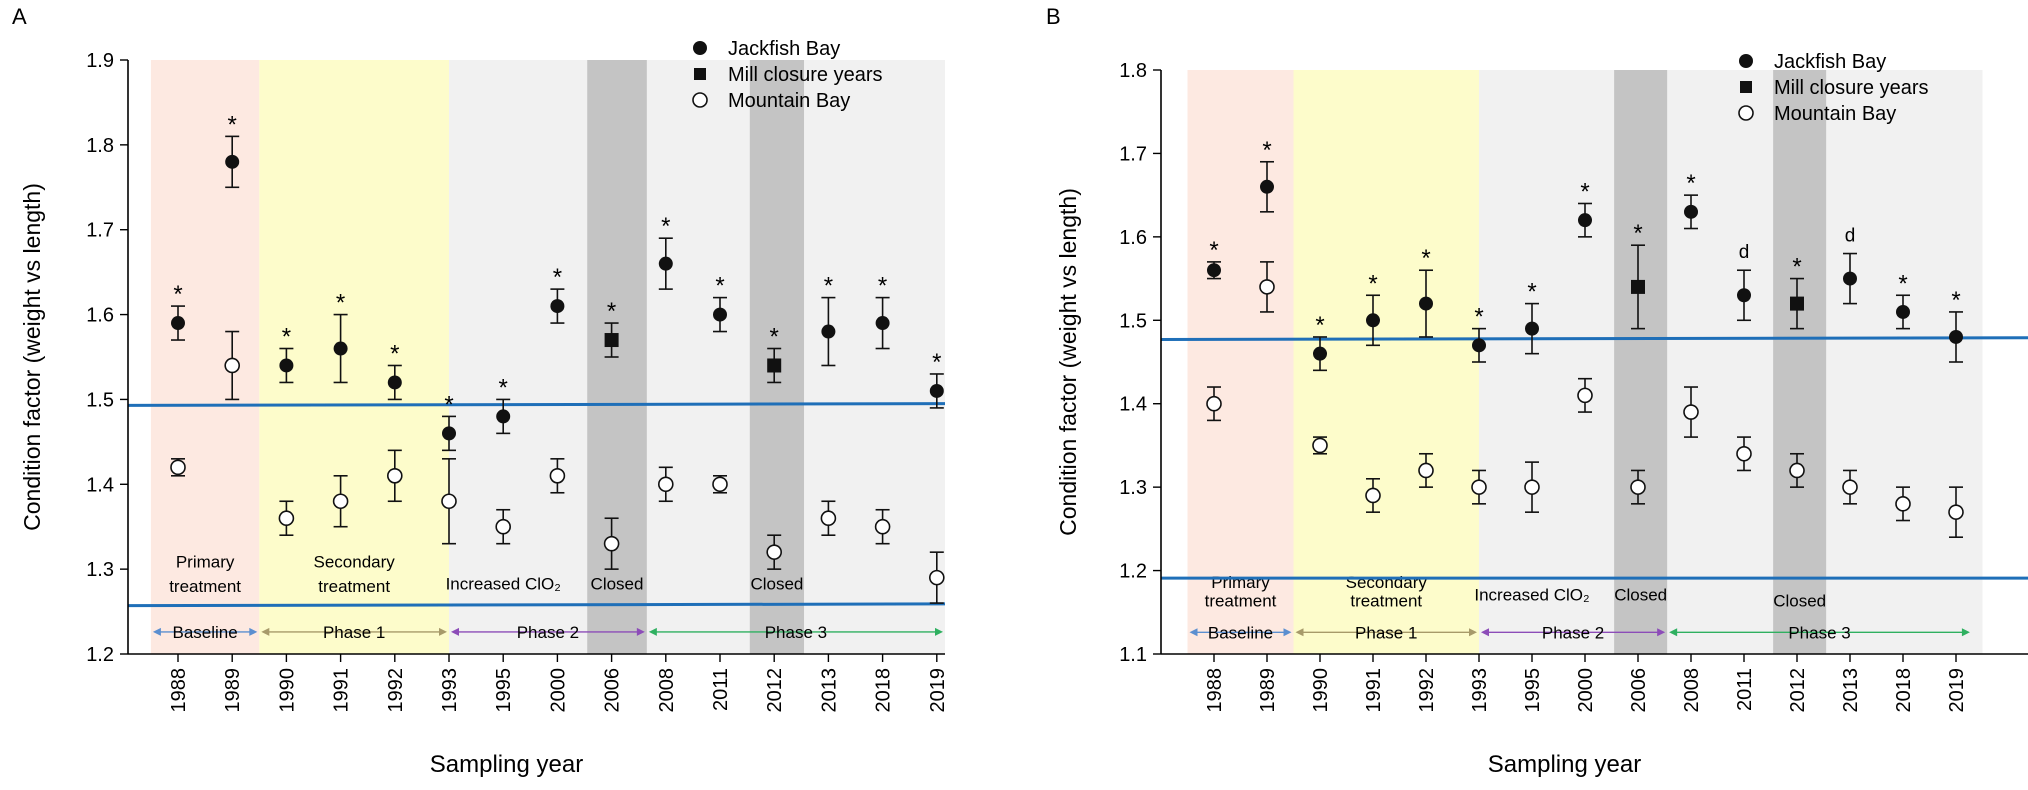  Describe the element at coordinates (1798, 690) in the screenshot. I see `x-tick-label: 2012` at that location.